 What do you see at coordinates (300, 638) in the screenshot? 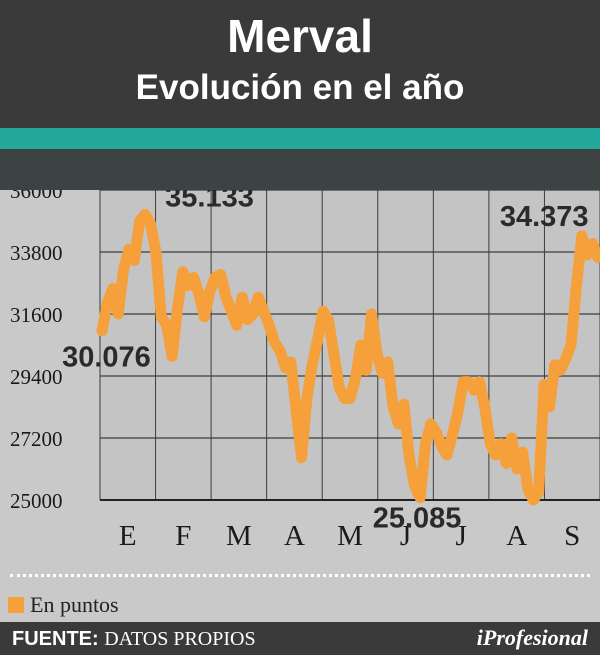
I see `footer: FUENTE: DATOS PROPIOS iProfesional` at bounding box center [300, 638].